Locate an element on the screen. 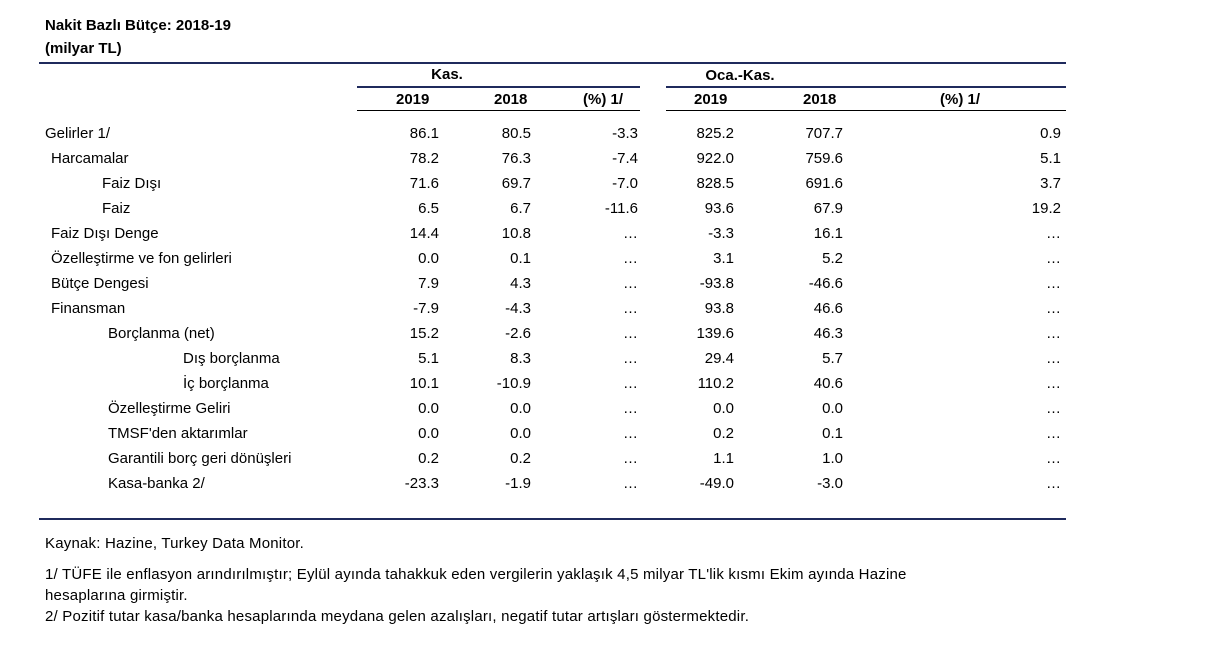 This screenshot has width=1210, height=667. cell-value: 825.2 is located at coordinates (715, 133).